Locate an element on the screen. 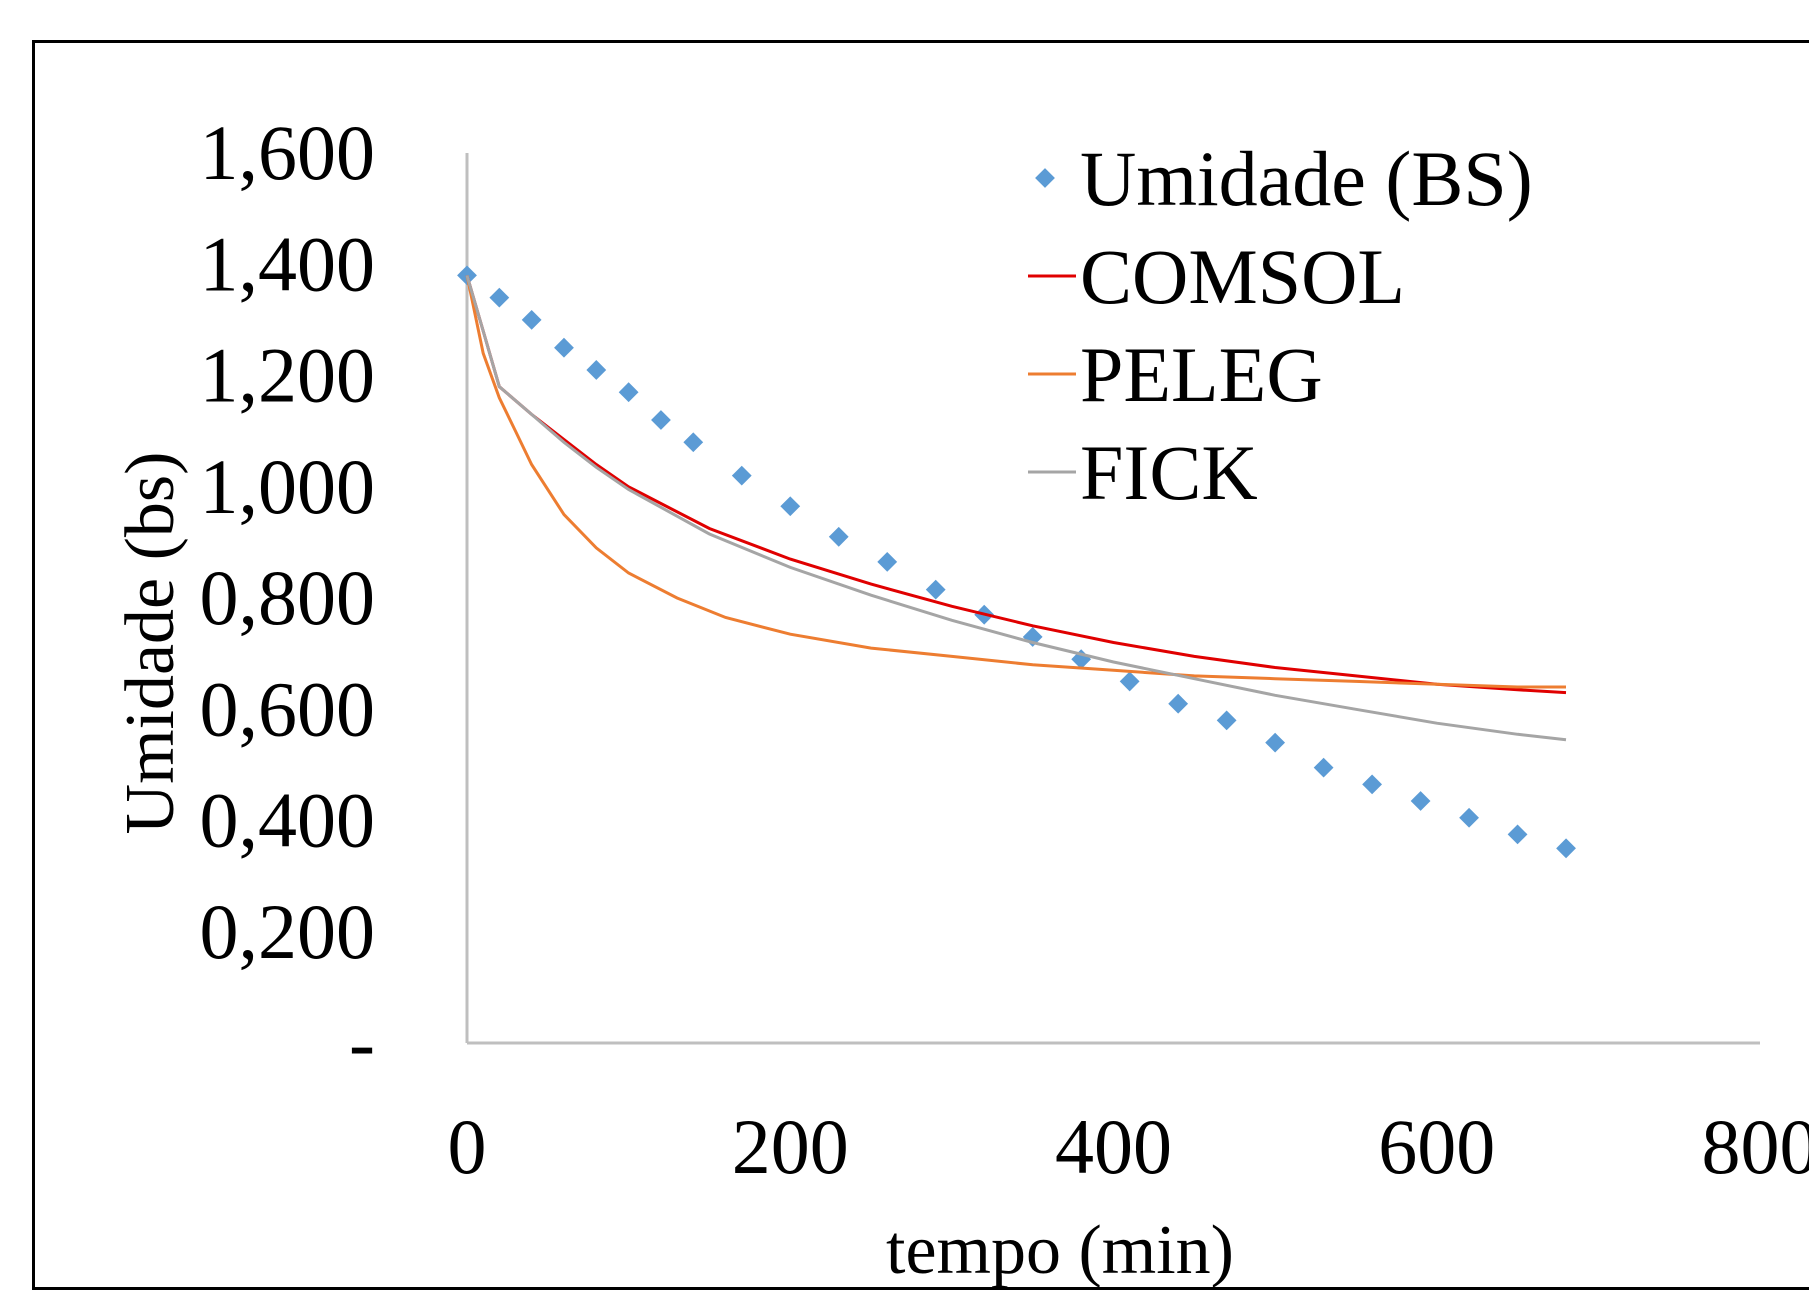 This screenshot has height=1293, width=1809. legend-label-peleg: PELEG is located at coordinates (1201, 374).